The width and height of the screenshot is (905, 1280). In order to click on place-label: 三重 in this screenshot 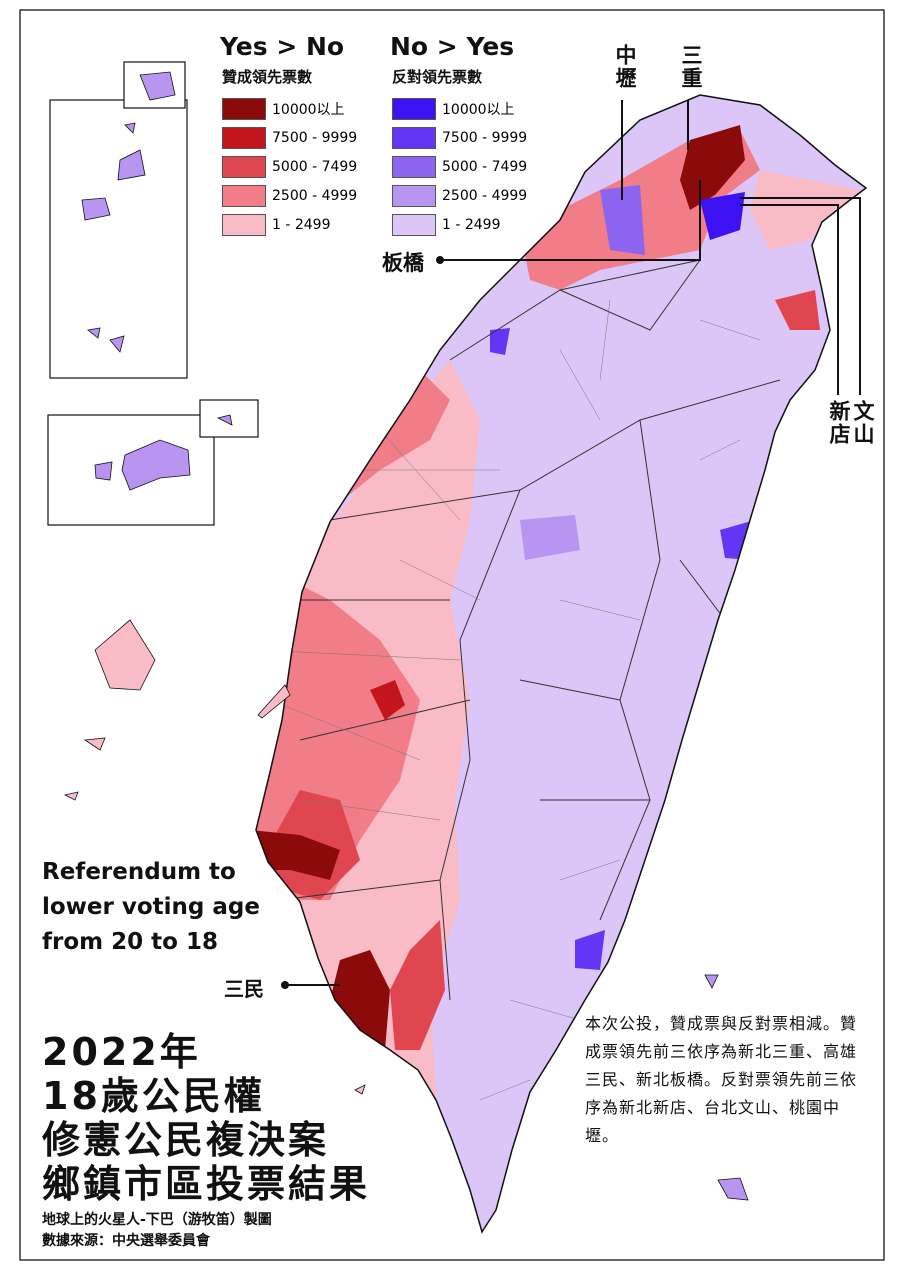, I will do `click(691, 67)`.